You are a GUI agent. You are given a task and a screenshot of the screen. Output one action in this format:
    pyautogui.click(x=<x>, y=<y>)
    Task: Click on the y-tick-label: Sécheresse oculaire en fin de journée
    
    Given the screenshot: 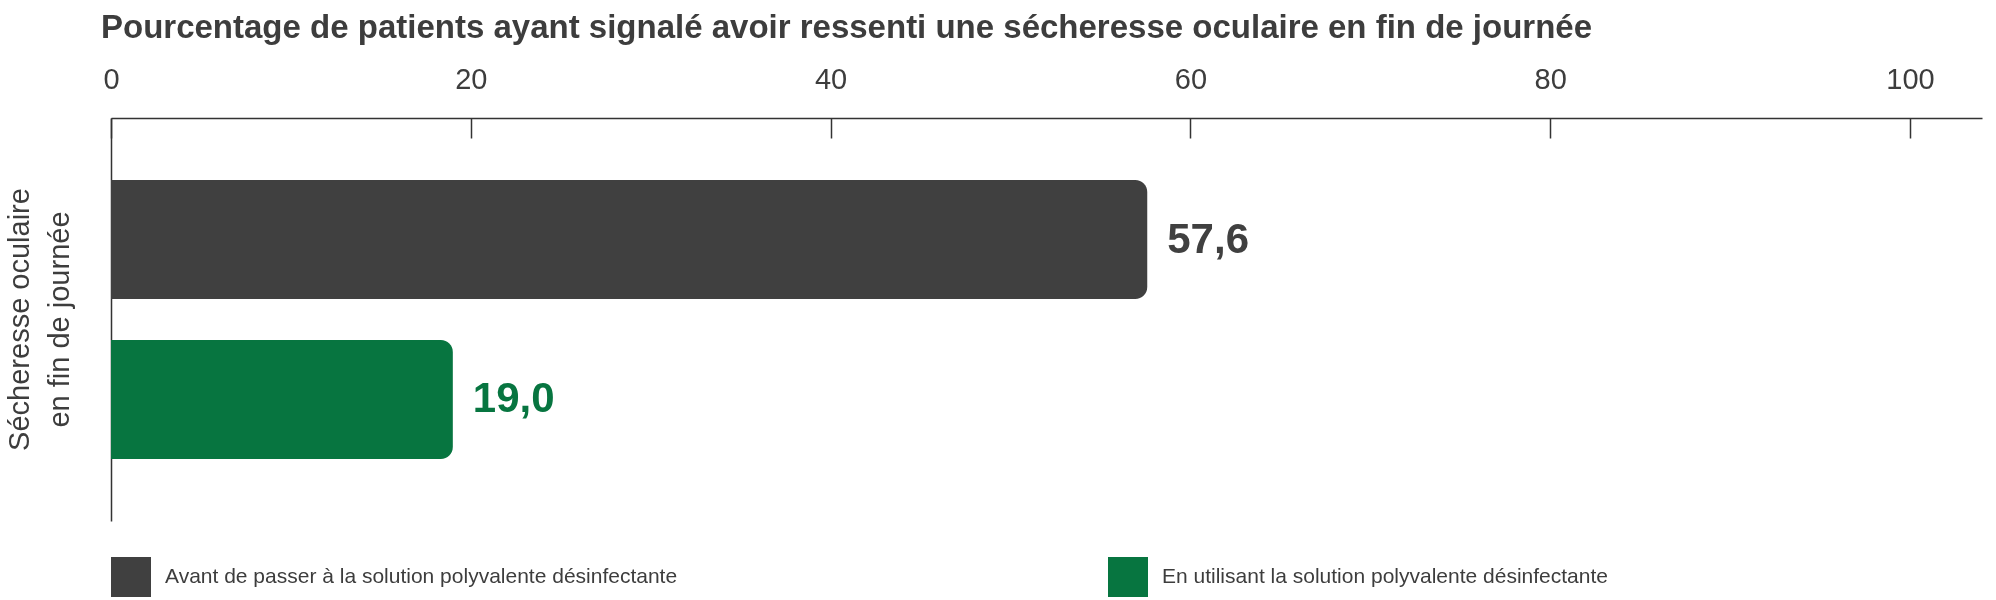 What is the action you would take?
    pyautogui.click(x=38, y=319)
    